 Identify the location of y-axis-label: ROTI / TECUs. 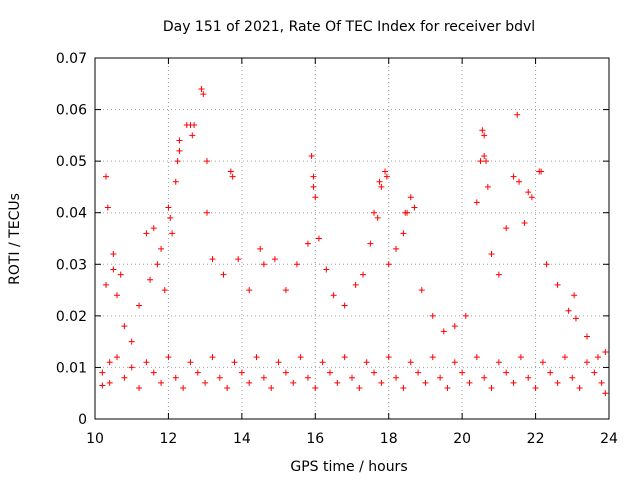
(15, 239).